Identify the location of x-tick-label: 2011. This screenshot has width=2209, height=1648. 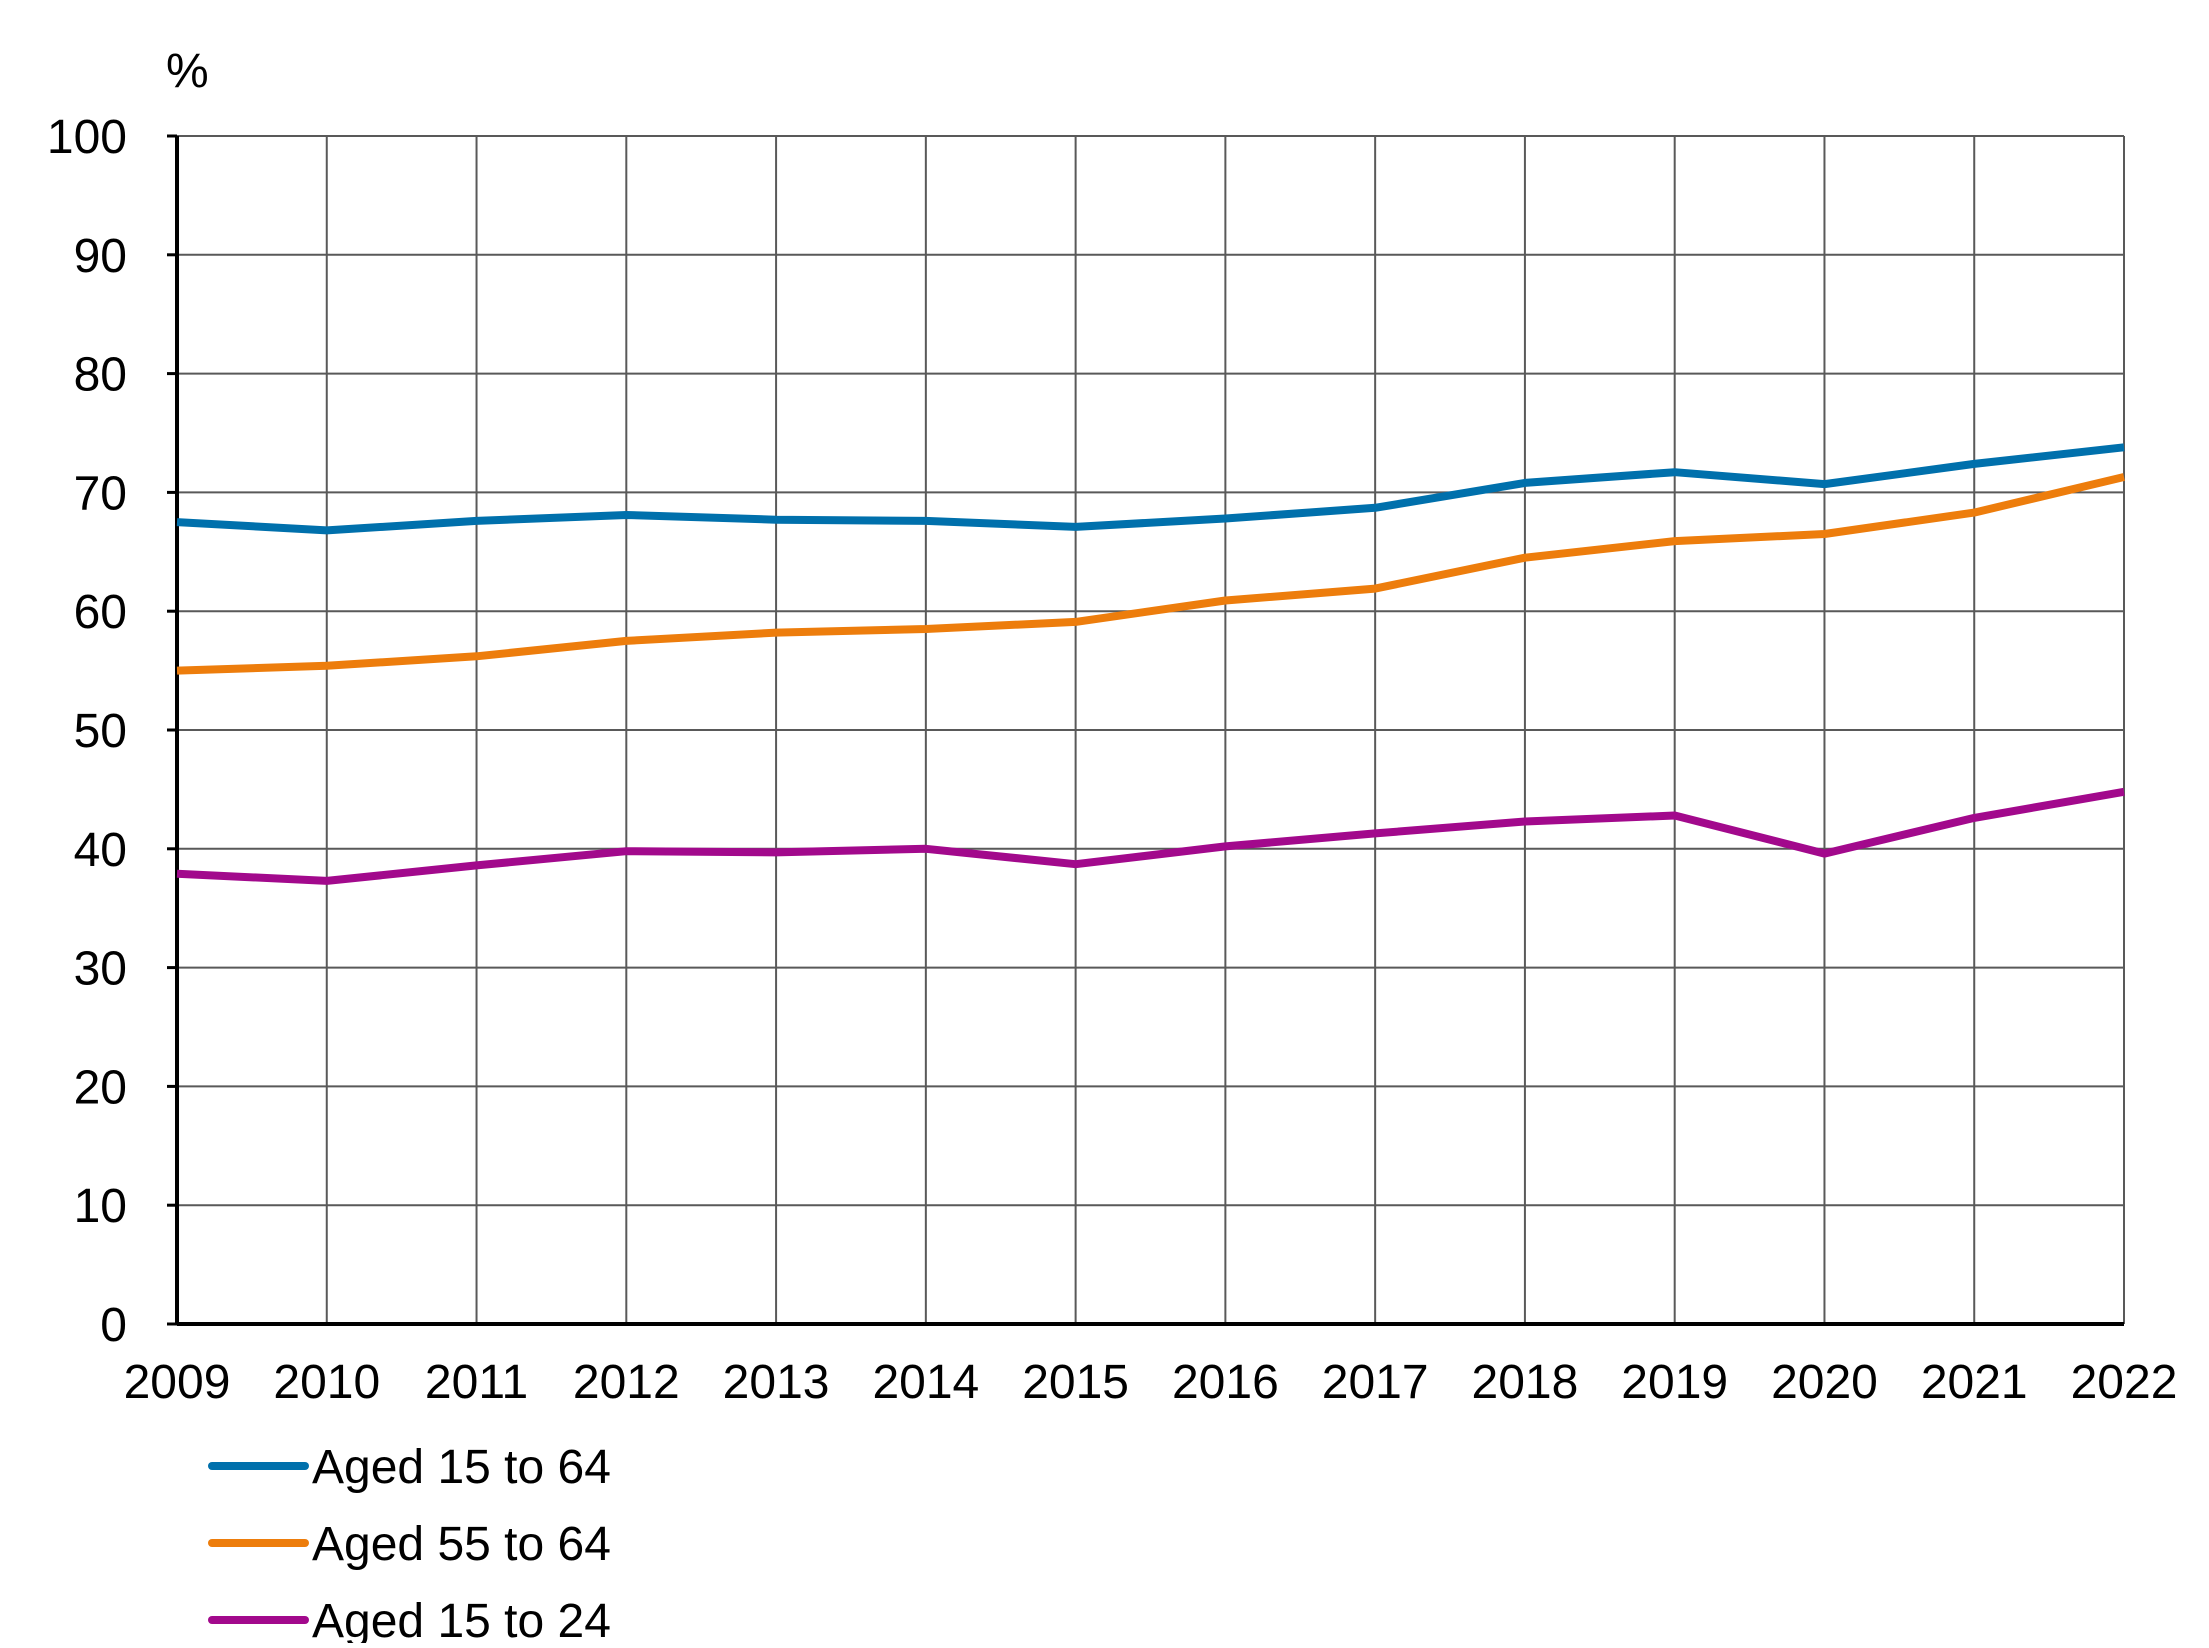
(476, 1382).